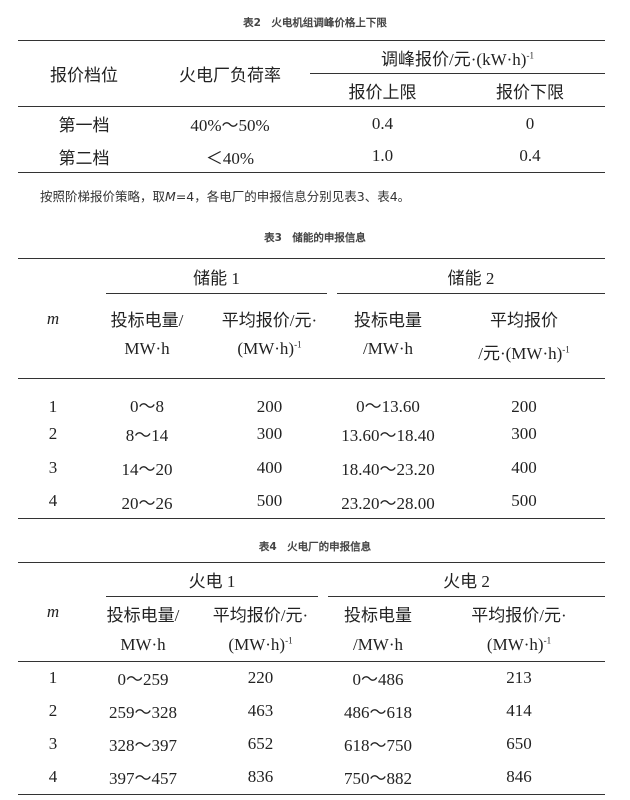 This screenshot has width=630, height=800. What do you see at coordinates (311, 777) in the screenshot?
I see `table-row: 4 397～457 836 750～882 846` at bounding box center [311, 777].